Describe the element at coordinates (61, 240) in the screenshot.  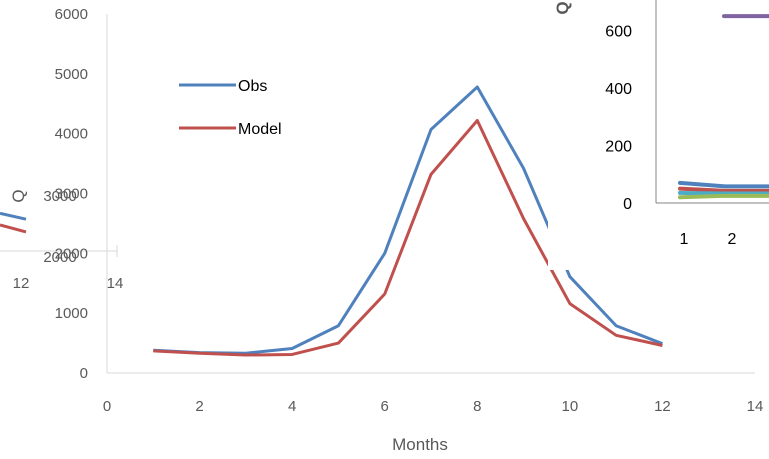
I see `background-chart-fragment: Q 12 14 3000 2000` at that location.